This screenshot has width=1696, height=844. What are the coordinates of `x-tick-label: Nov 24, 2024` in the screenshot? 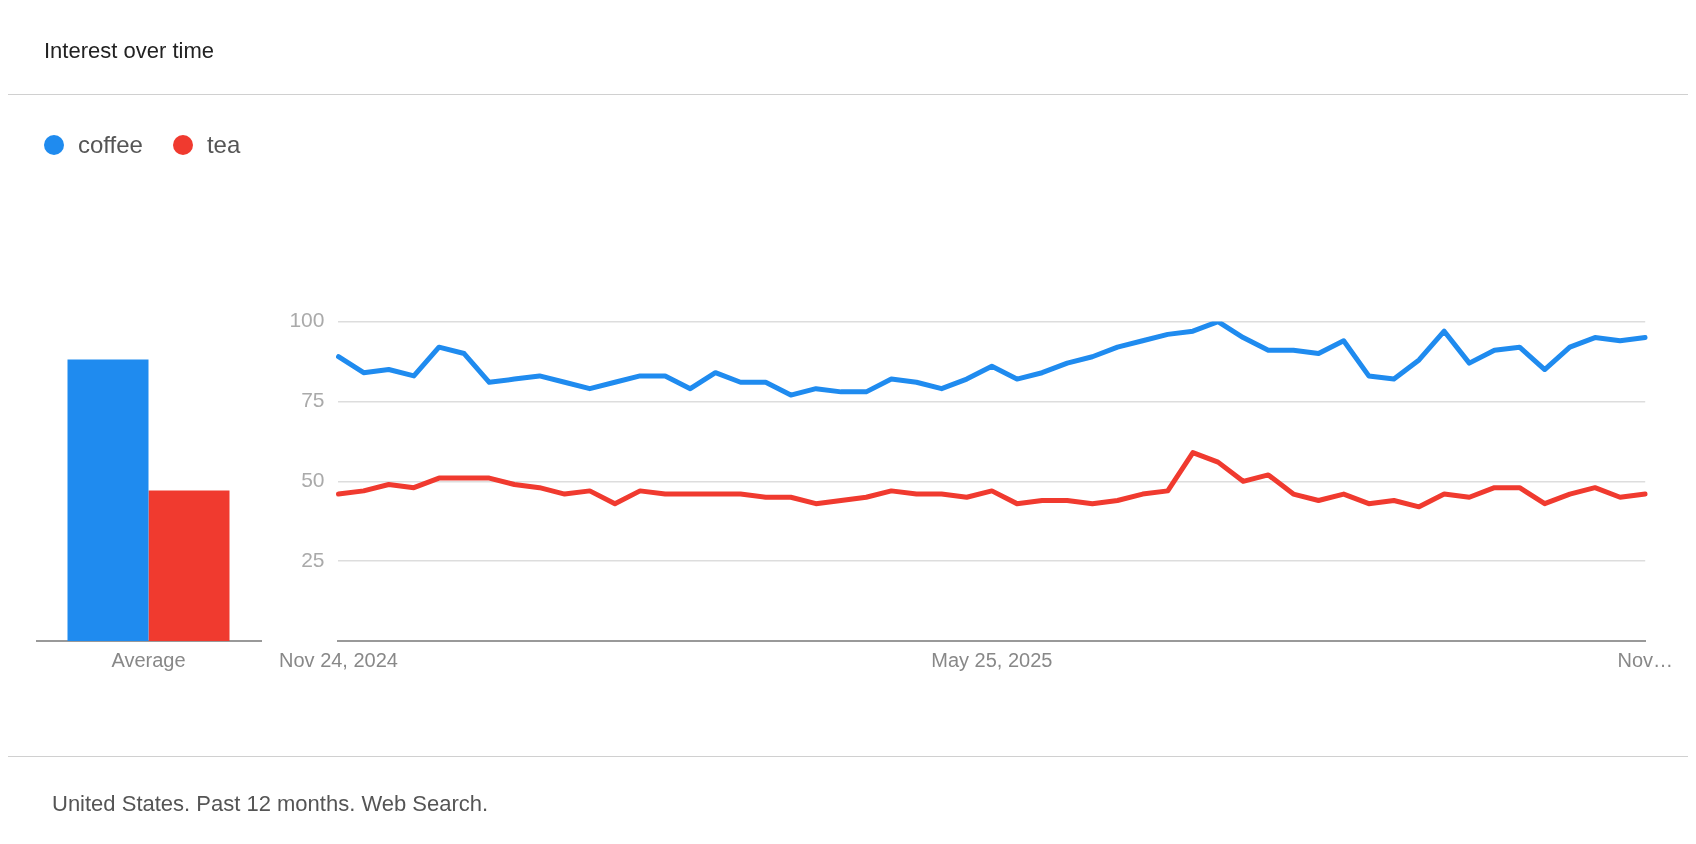 It's located at (338, 659).